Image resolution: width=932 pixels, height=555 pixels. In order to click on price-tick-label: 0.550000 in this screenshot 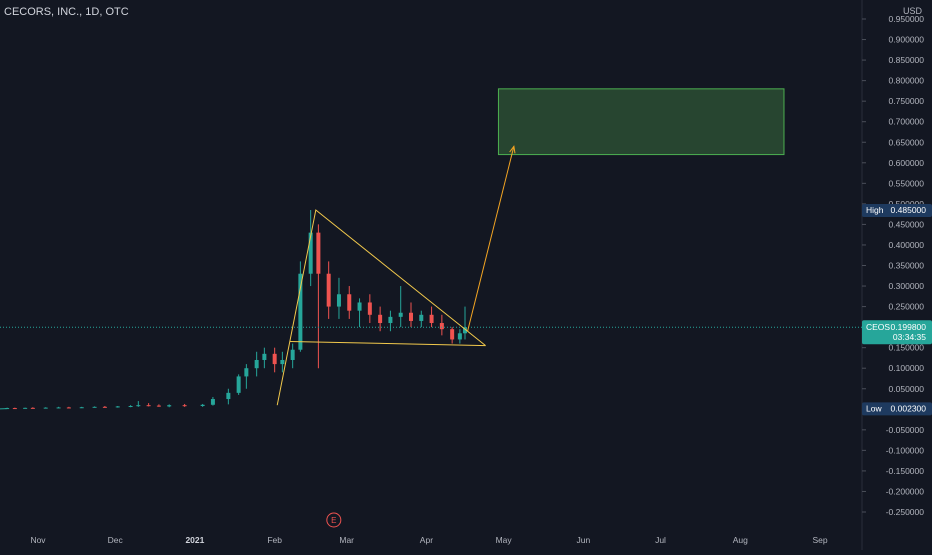, I will do `click(907, 183)`.